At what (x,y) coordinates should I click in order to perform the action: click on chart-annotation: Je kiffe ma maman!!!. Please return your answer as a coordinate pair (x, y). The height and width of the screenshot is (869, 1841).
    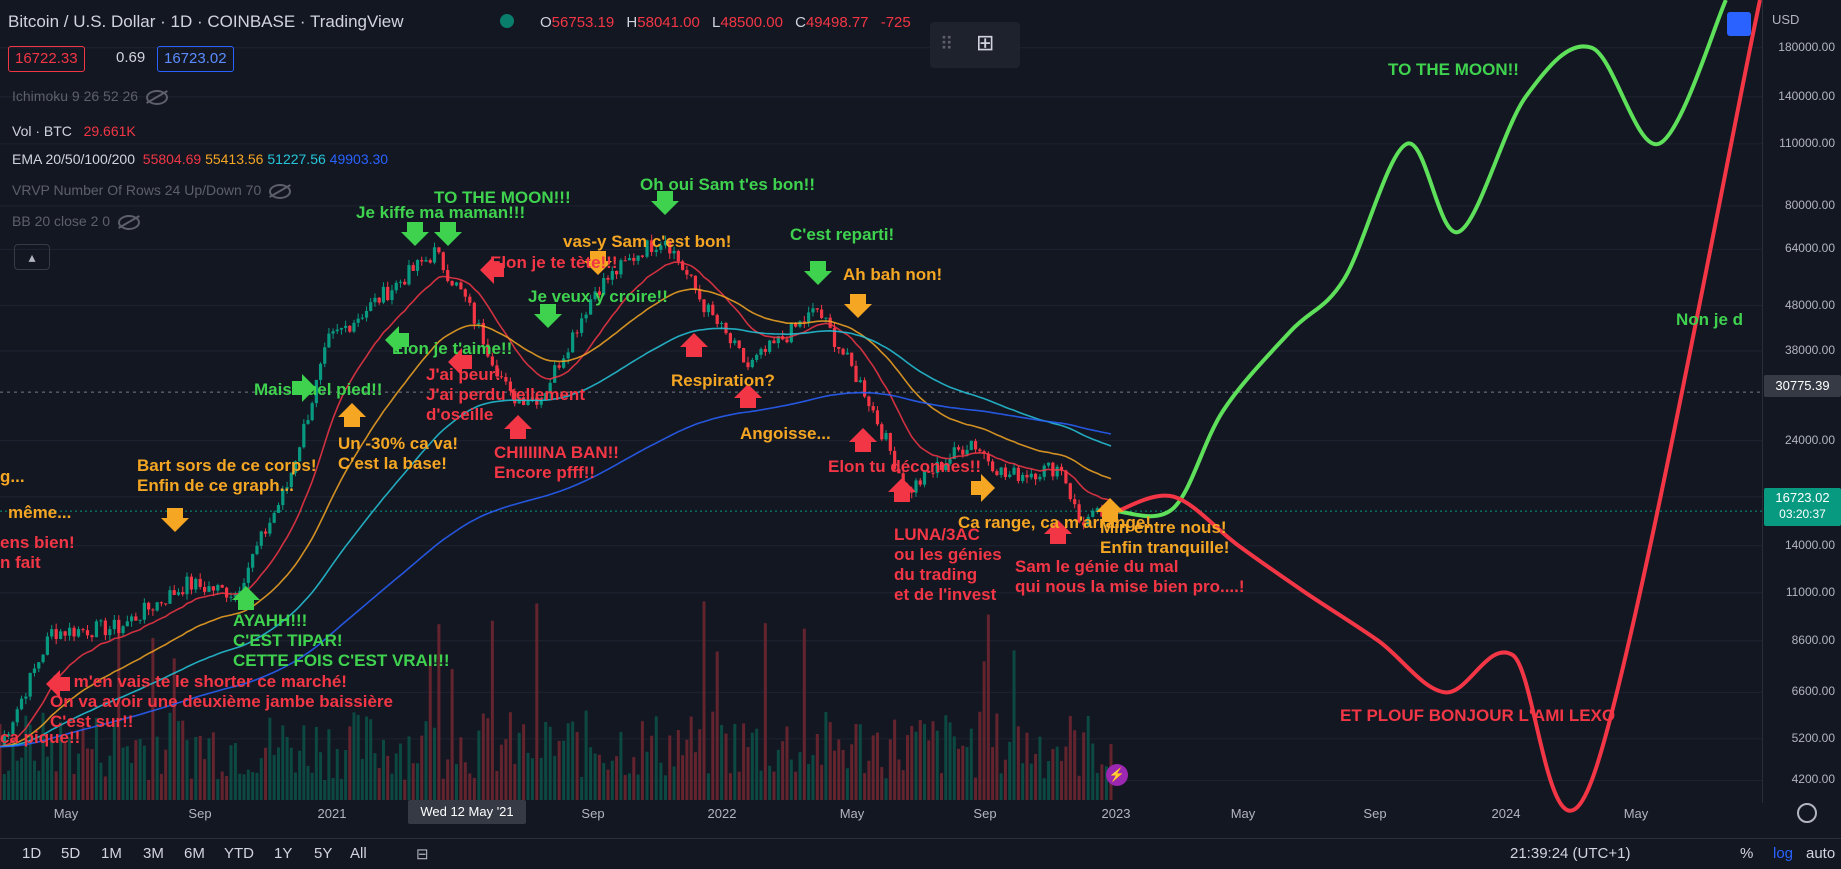
    Looking at the image, I should click on (441, 212).